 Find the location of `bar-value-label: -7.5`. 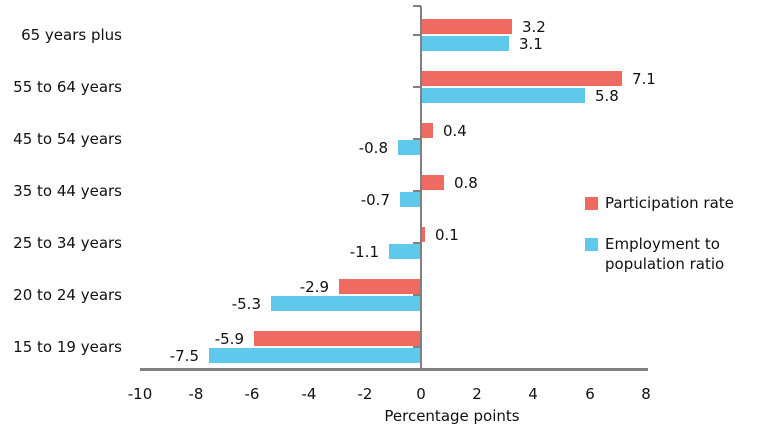

bar-value-label: -7.5 is located at coordinates (184, 355).